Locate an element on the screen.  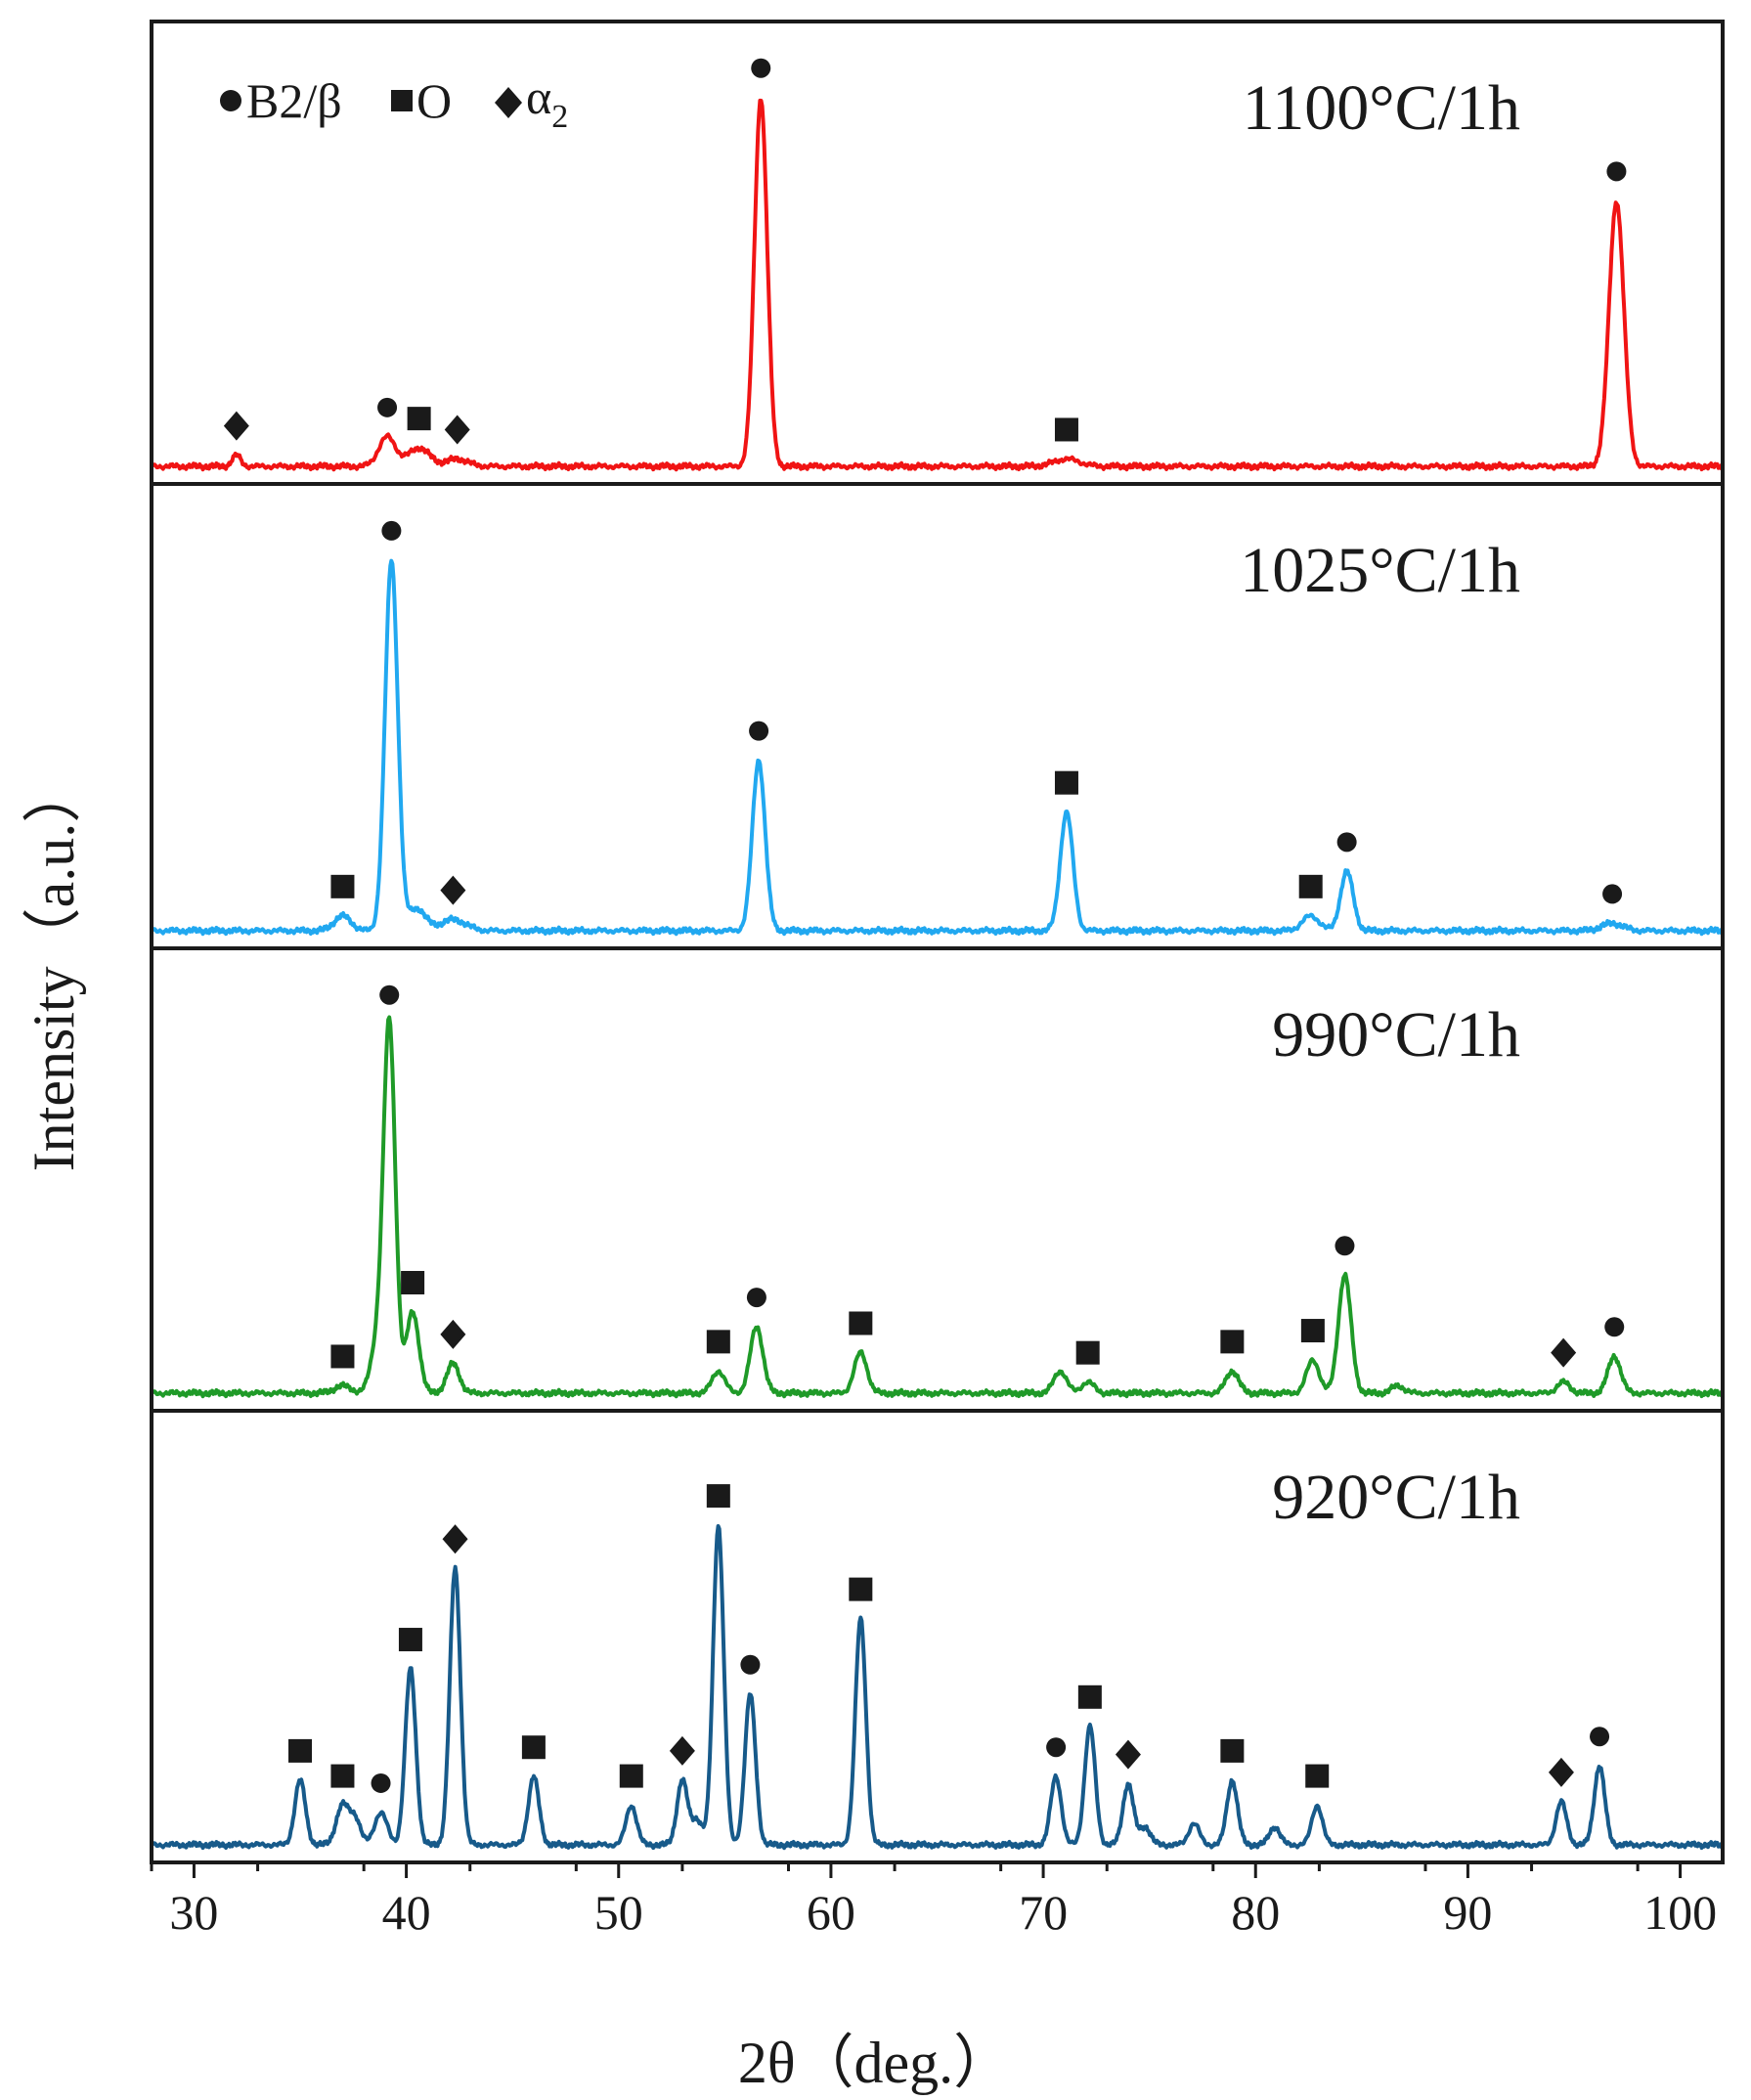
legend-alpha-symbol: α is located at coordinates (538, 97).